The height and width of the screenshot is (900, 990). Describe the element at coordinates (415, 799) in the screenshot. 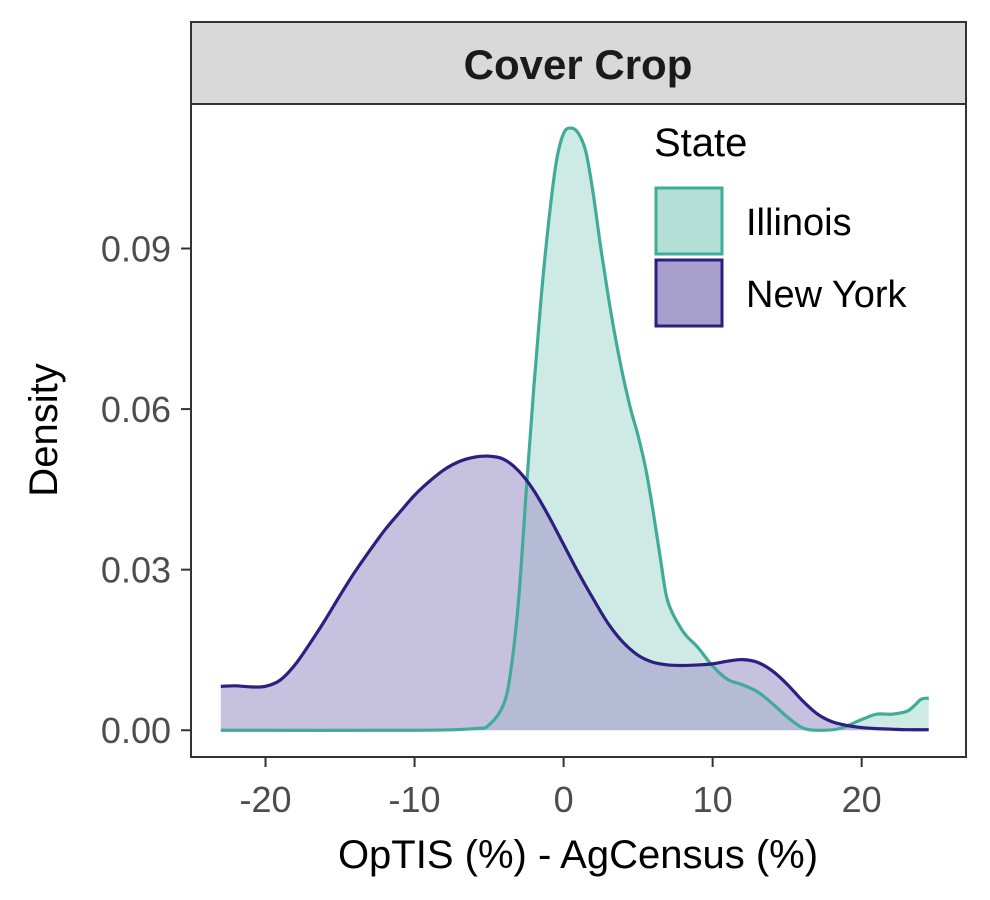

I see `x-tick-label: -10` at that location.